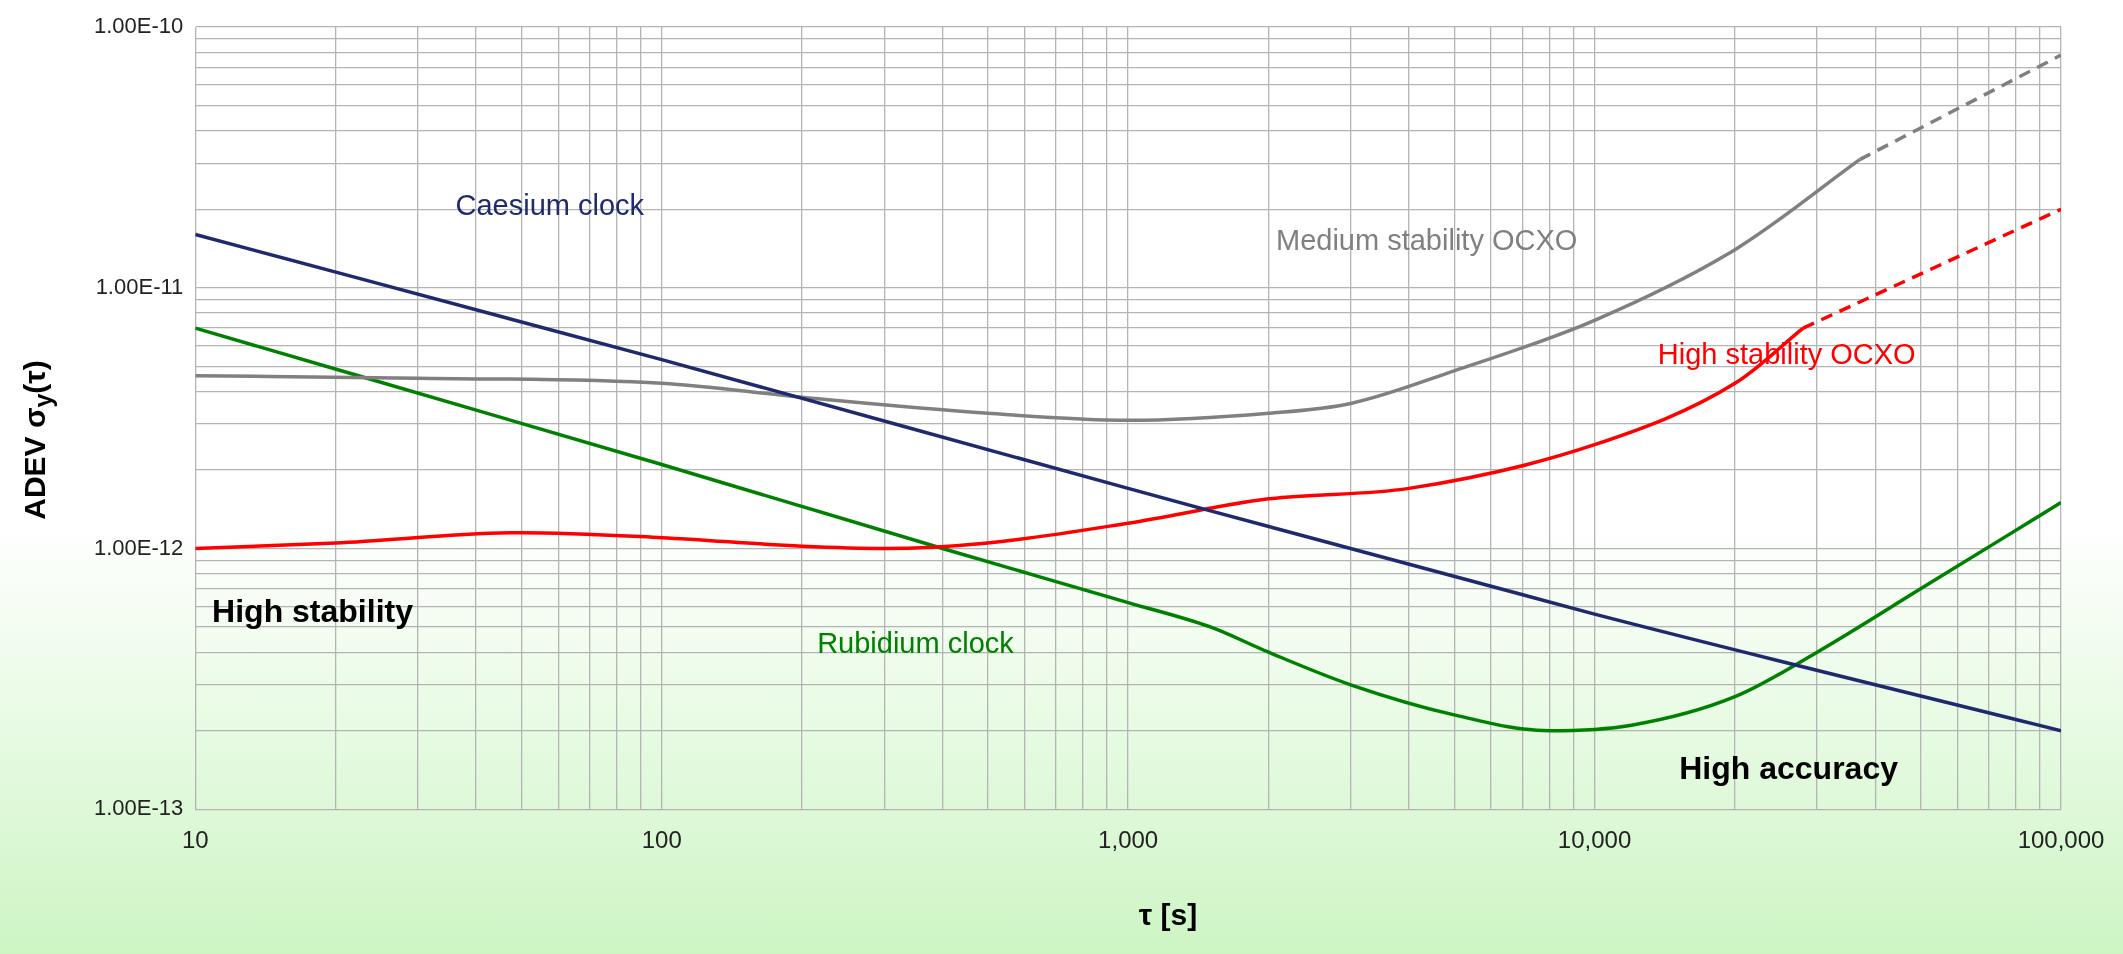 The width and height of the screenshot is (2123, 954). What do you see at coordinates (195, 840) in the screenshot?
I see `x-tick-label: 10` at bounding box center [195, 840].